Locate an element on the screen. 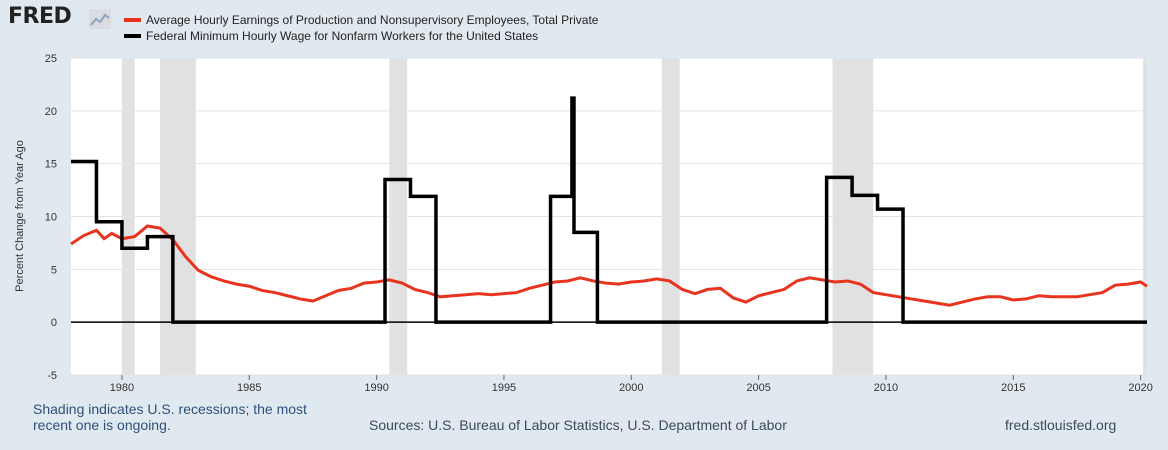  y-tick-label: 20 is located at coordinates (51, 112).